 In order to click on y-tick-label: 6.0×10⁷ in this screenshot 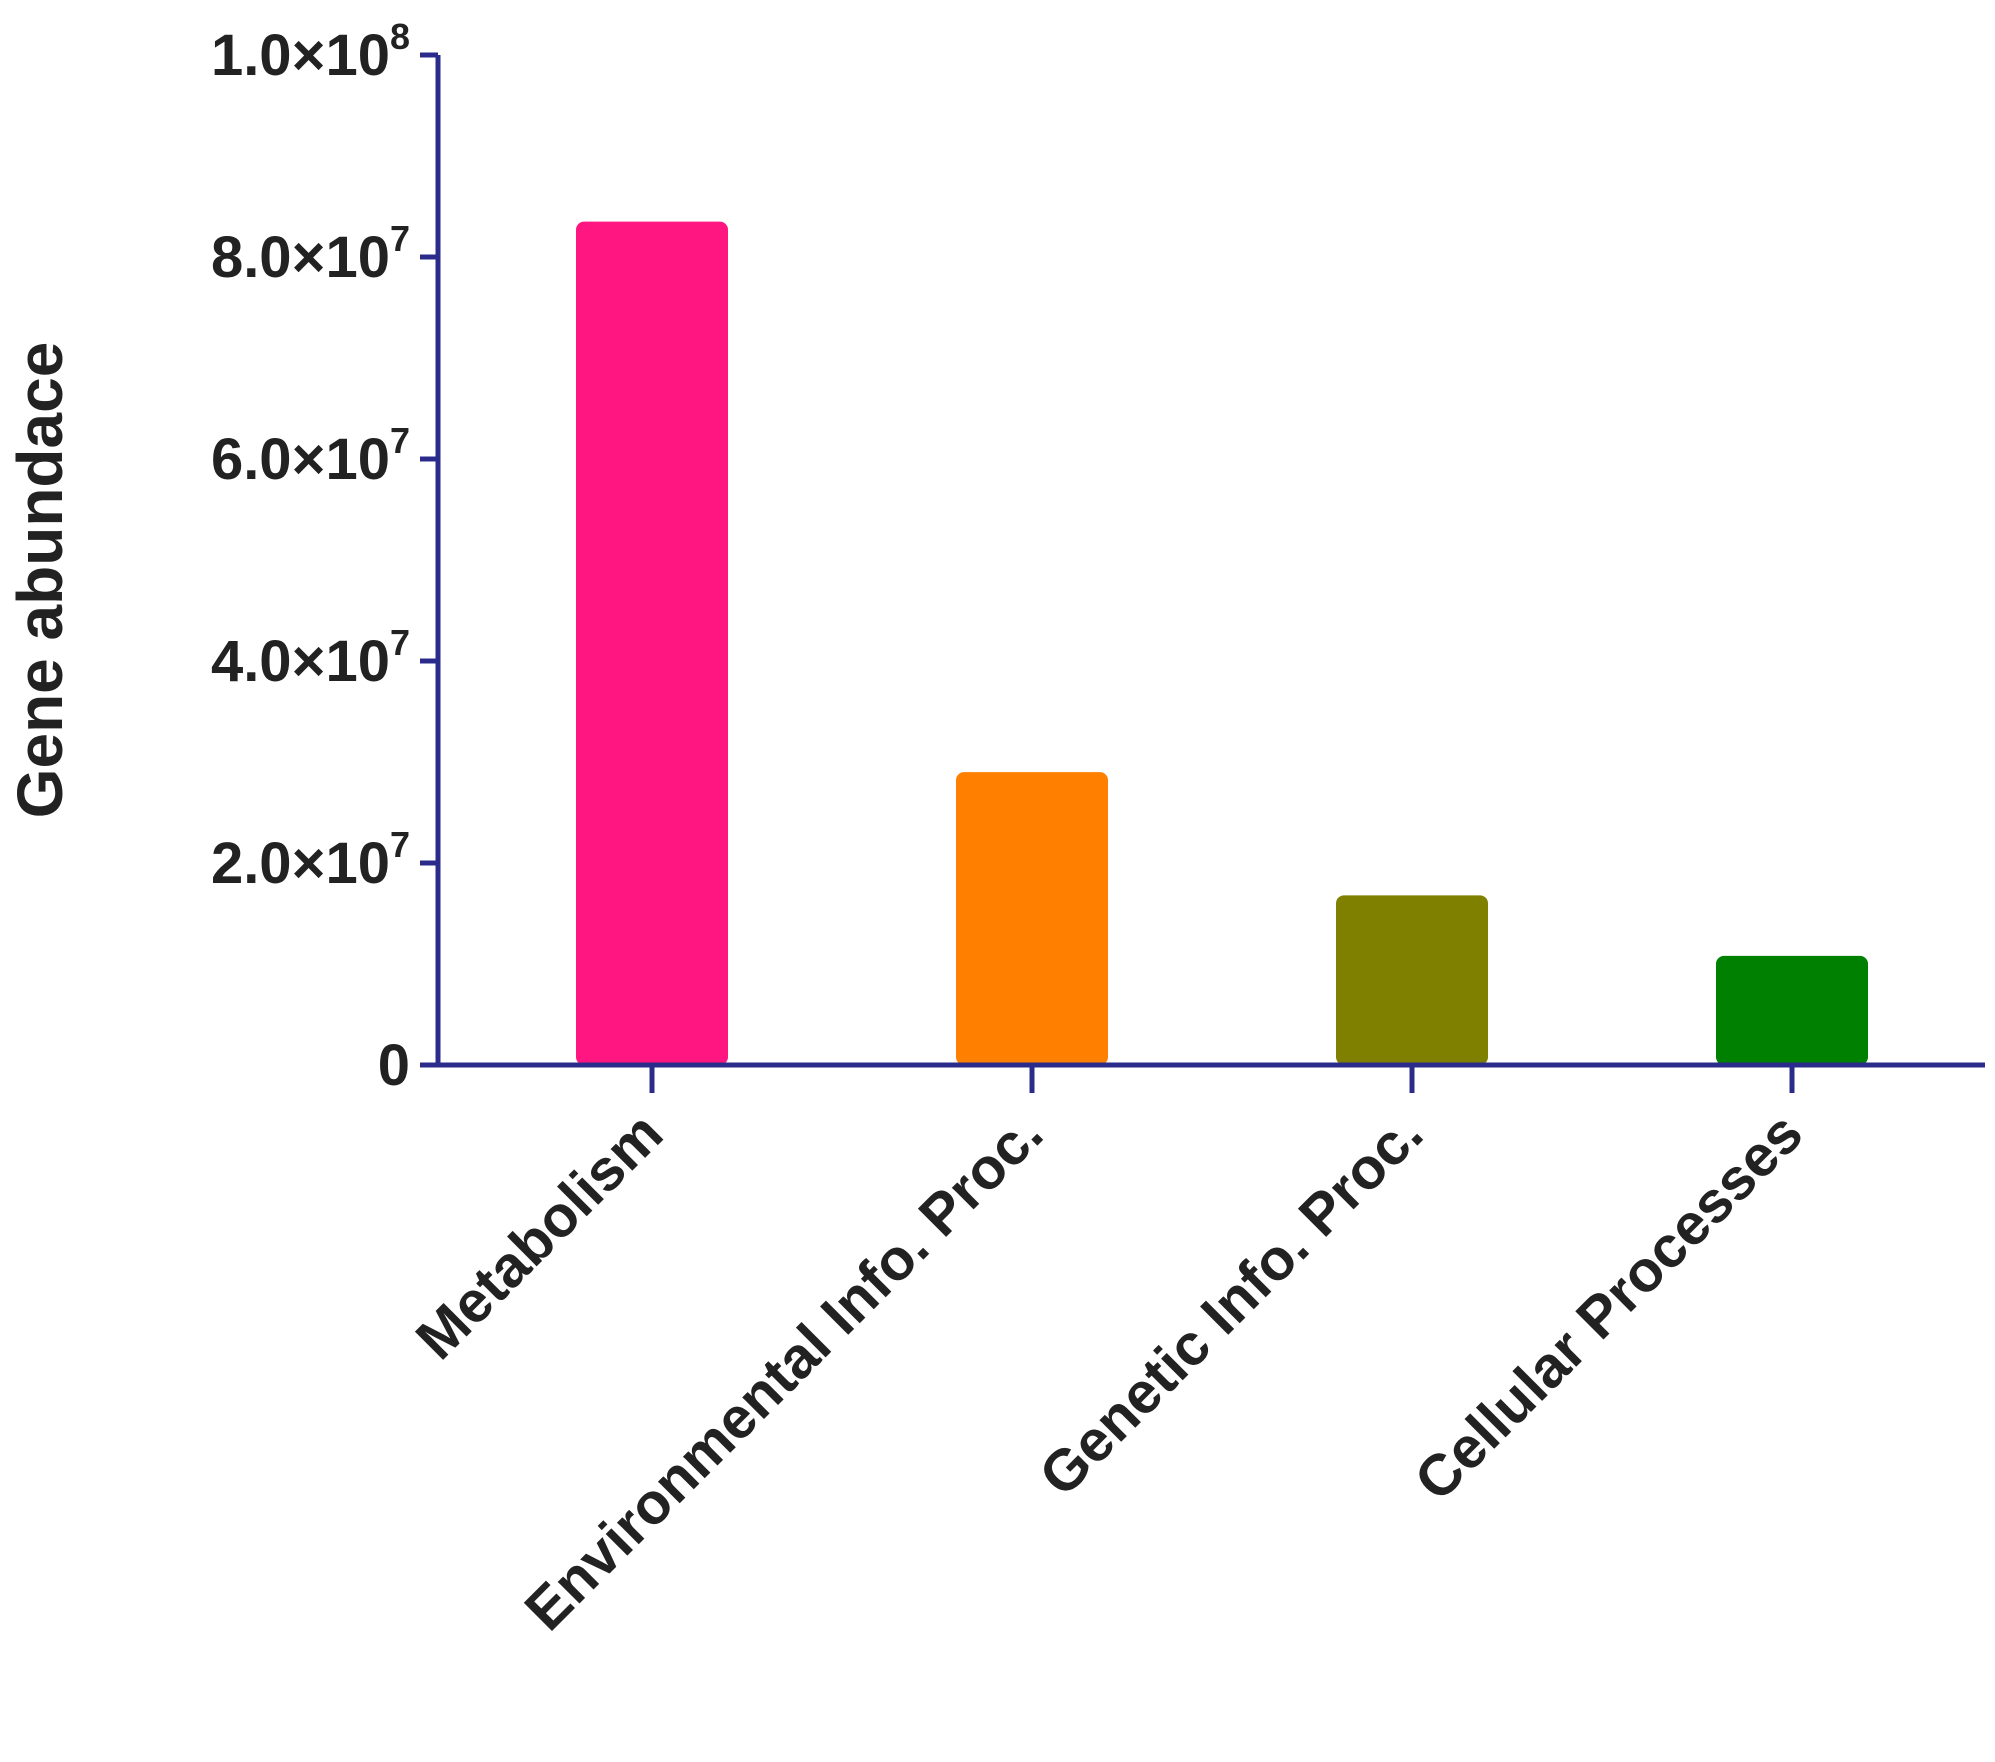, I will do `click(310, 456)`.